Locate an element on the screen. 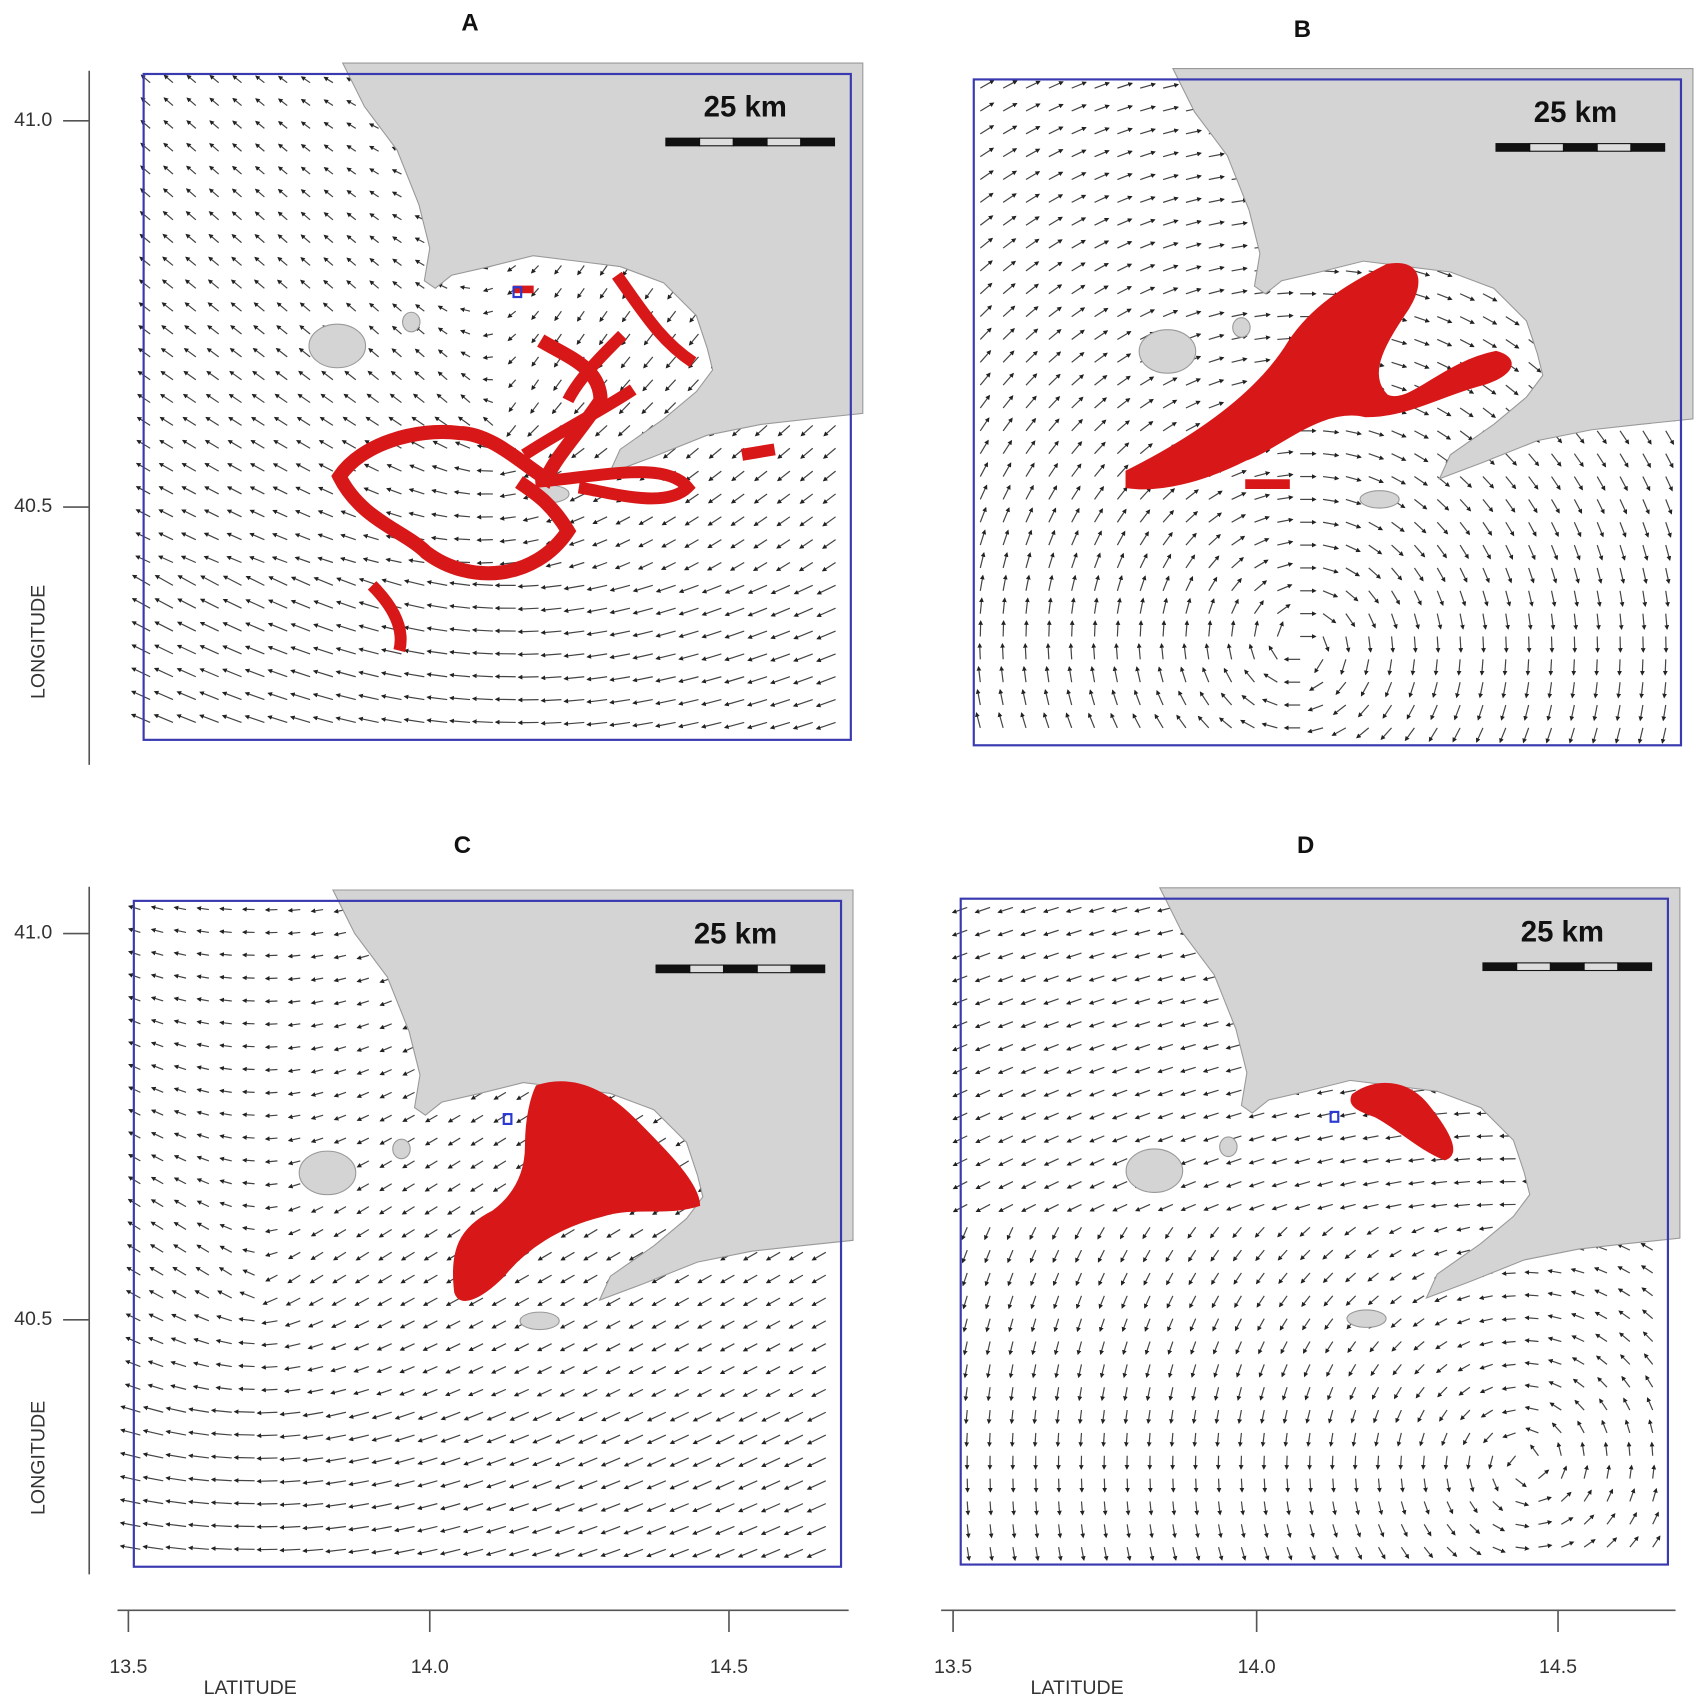  scale-bar is located at coordinates (740, 969).